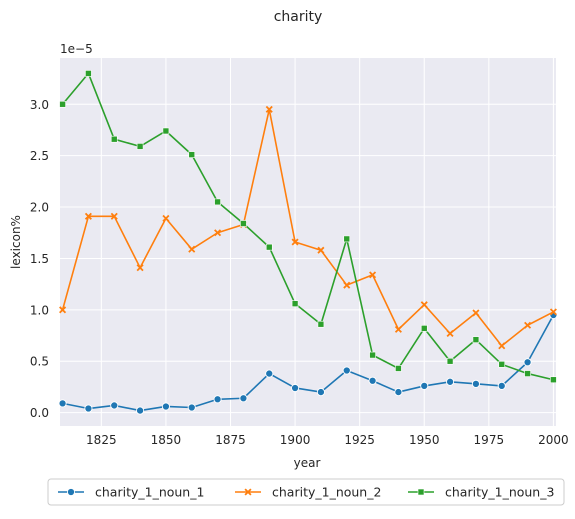  I want to click on x-axis-label: year, so click(307, 463).